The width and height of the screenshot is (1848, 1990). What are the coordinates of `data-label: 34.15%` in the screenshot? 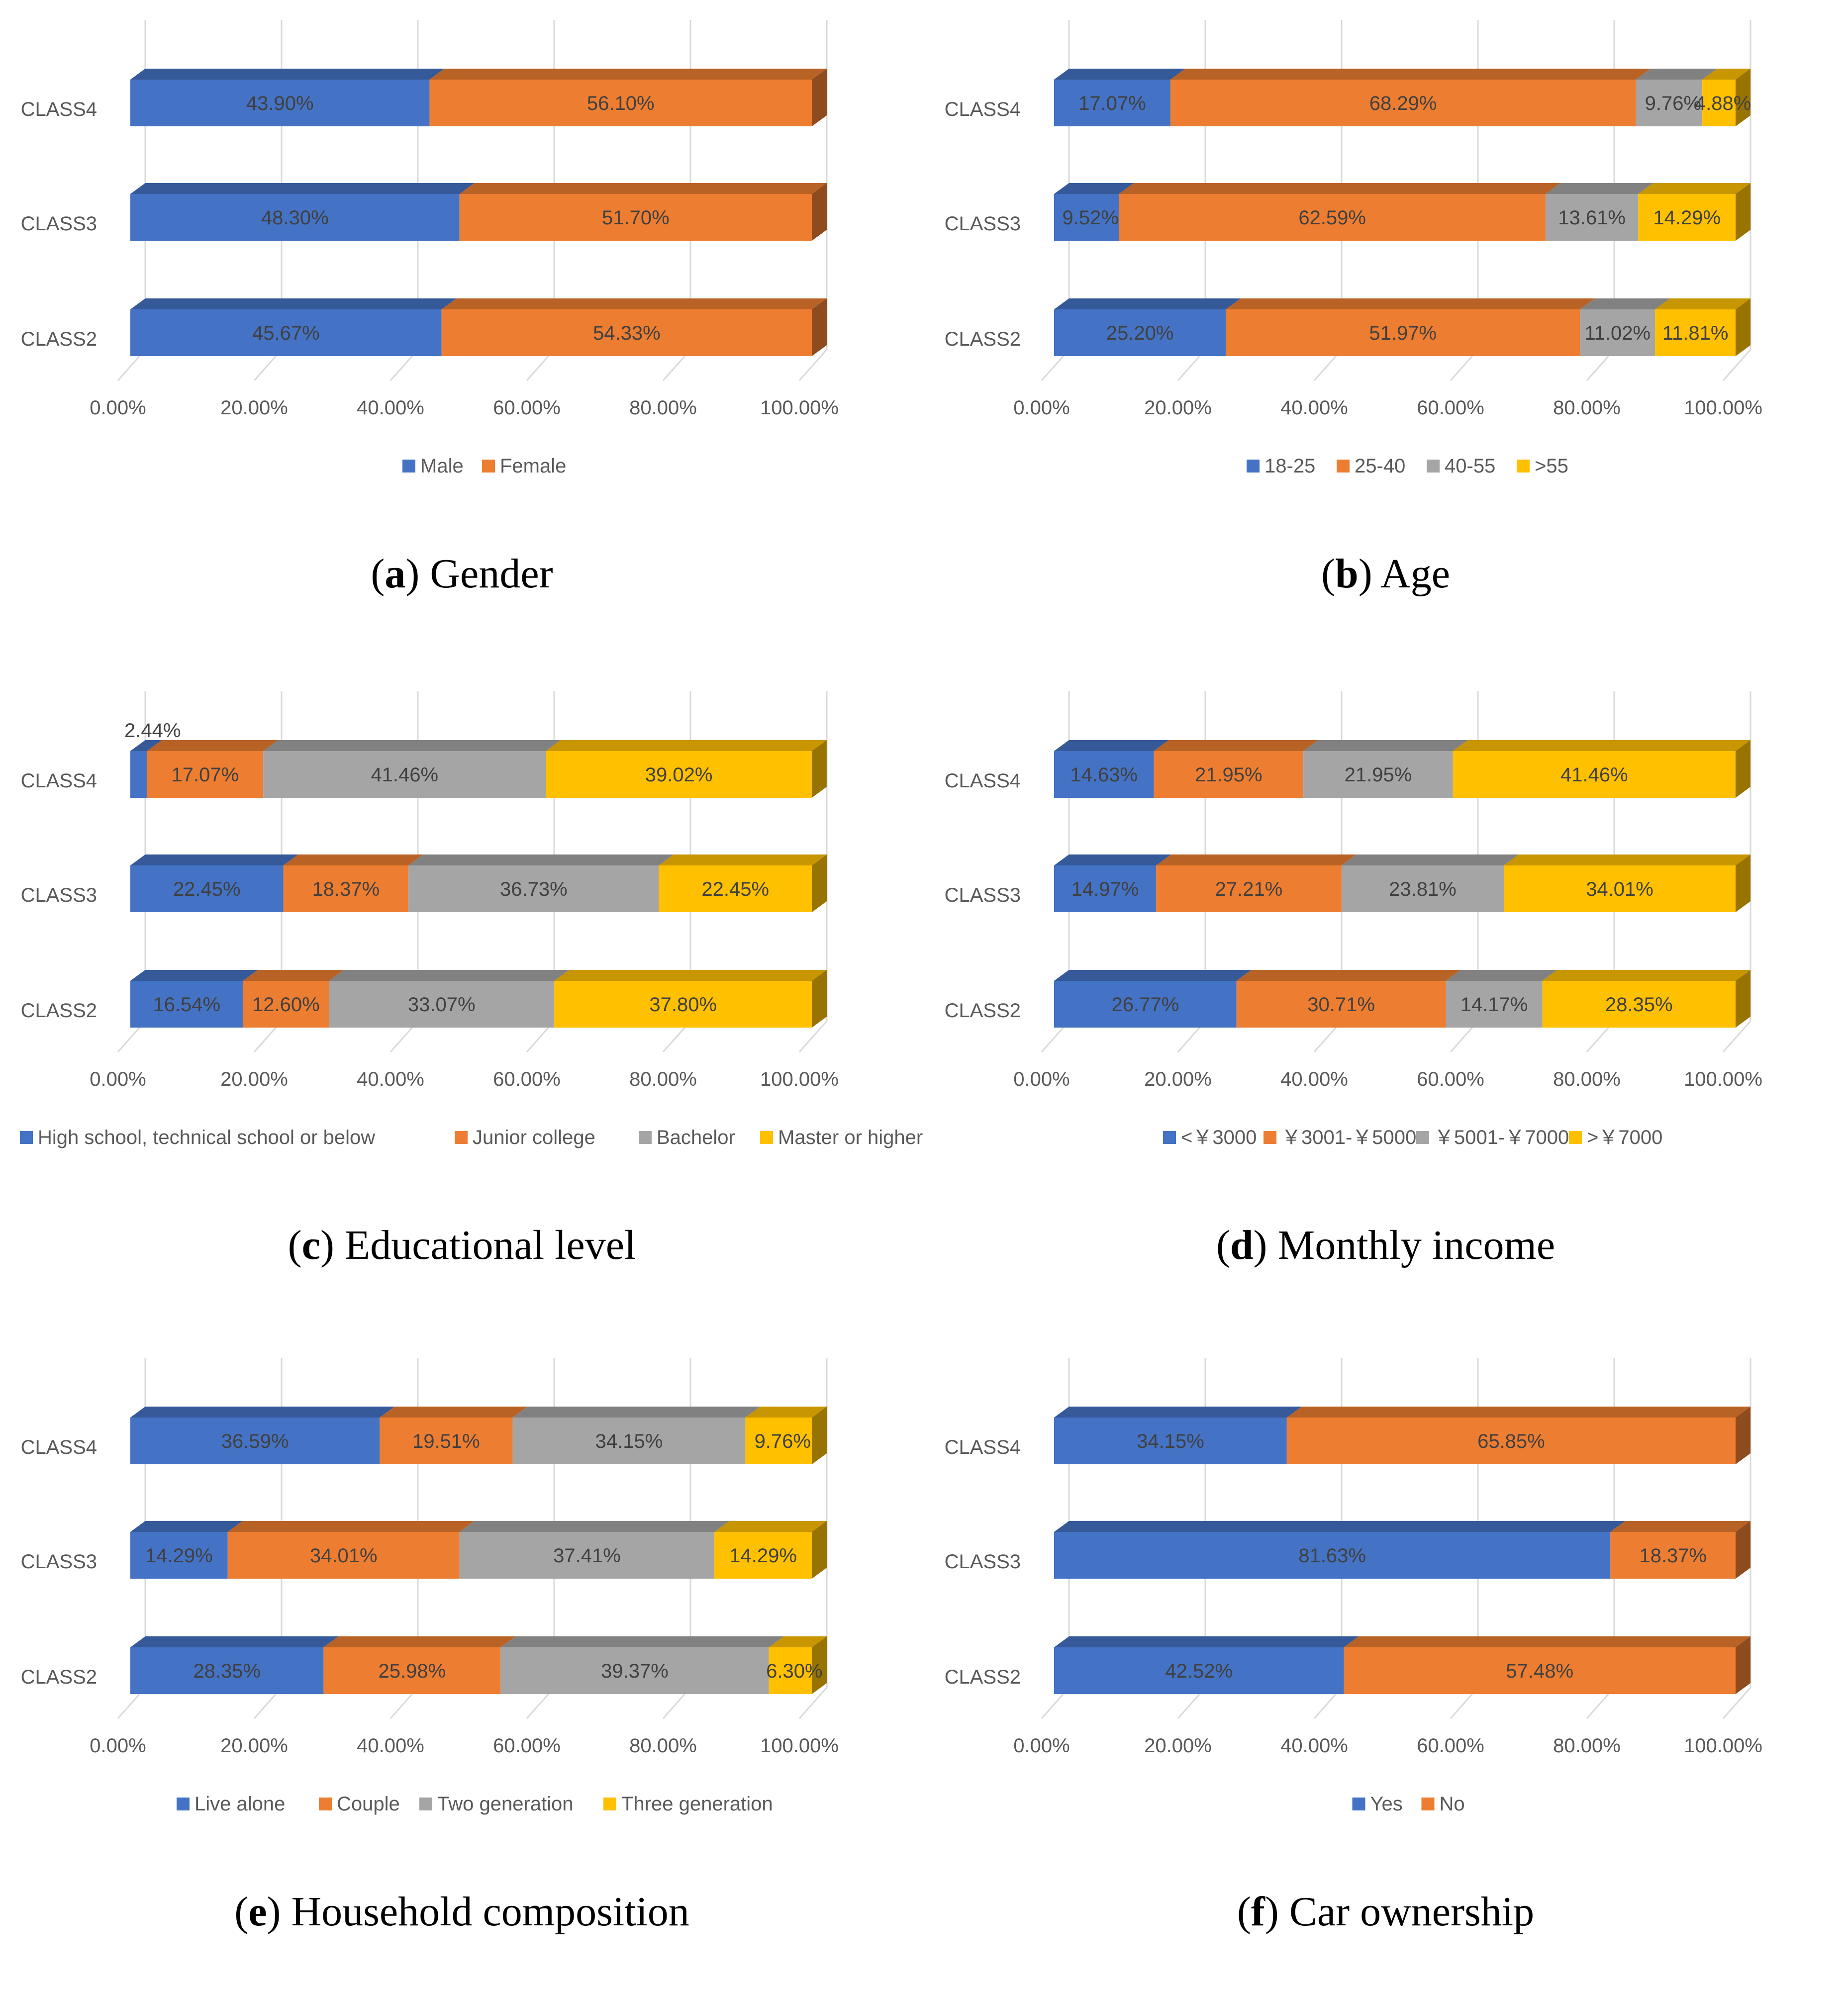 It's located at (1171, 1441).